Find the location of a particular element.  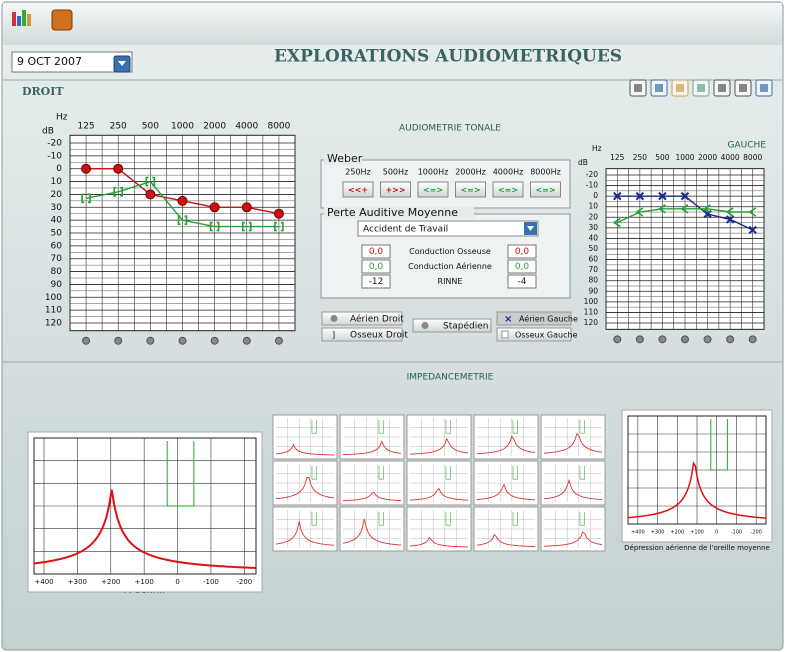

y-tick-label: -20 is located at coordinates (54, 144).